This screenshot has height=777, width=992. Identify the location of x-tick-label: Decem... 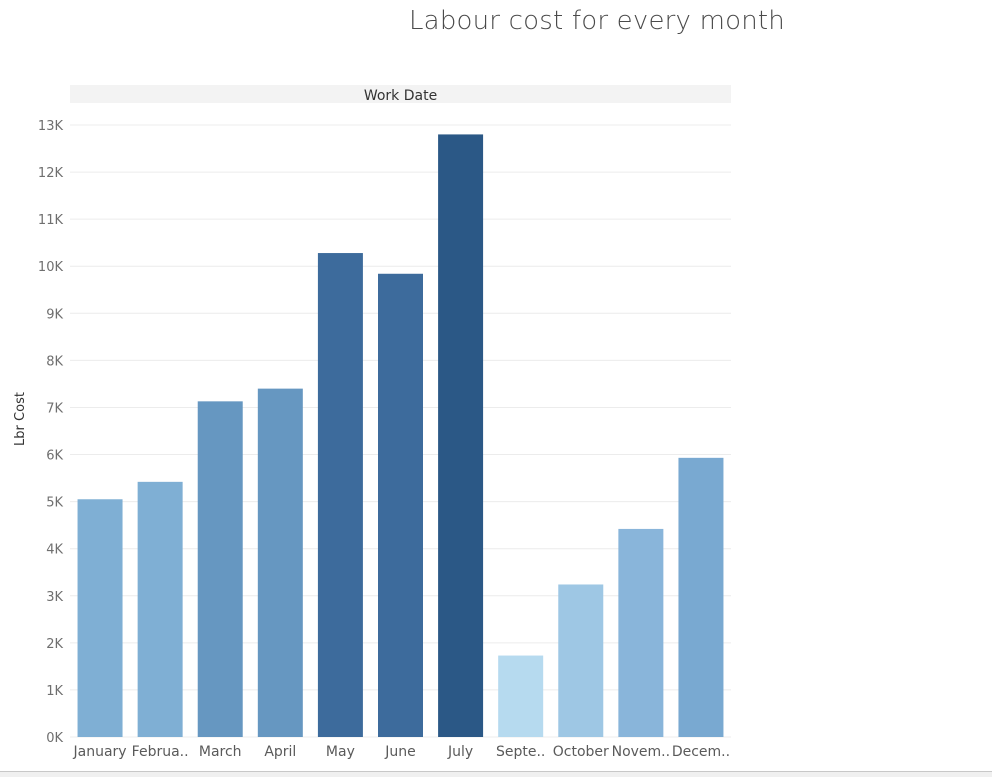
(701, 752).